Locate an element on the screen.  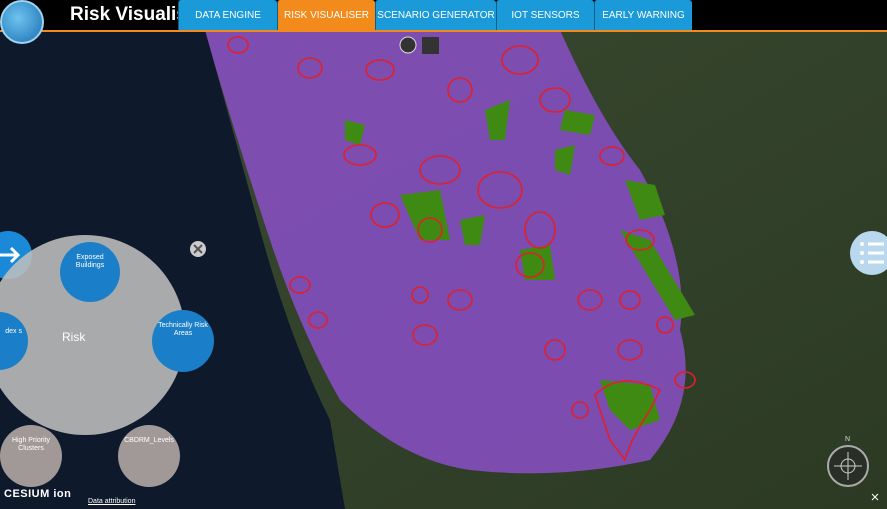
layers-menu-button is located at coordinates (868, 253).